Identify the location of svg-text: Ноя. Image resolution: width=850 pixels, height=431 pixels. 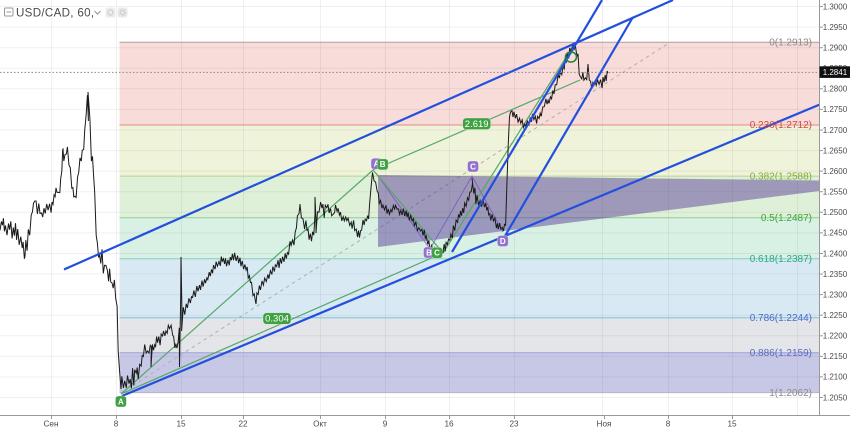
(604, 424).